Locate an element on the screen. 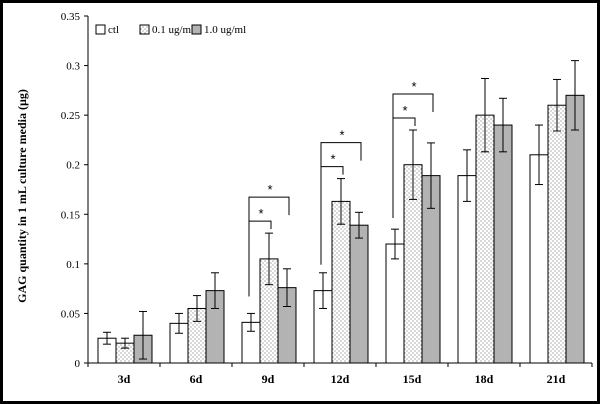 This screenshot has height=404, width=600. y-axis-label: GAG quantity in 1 mL culture media (µg) is located at coordinates (22, 196).